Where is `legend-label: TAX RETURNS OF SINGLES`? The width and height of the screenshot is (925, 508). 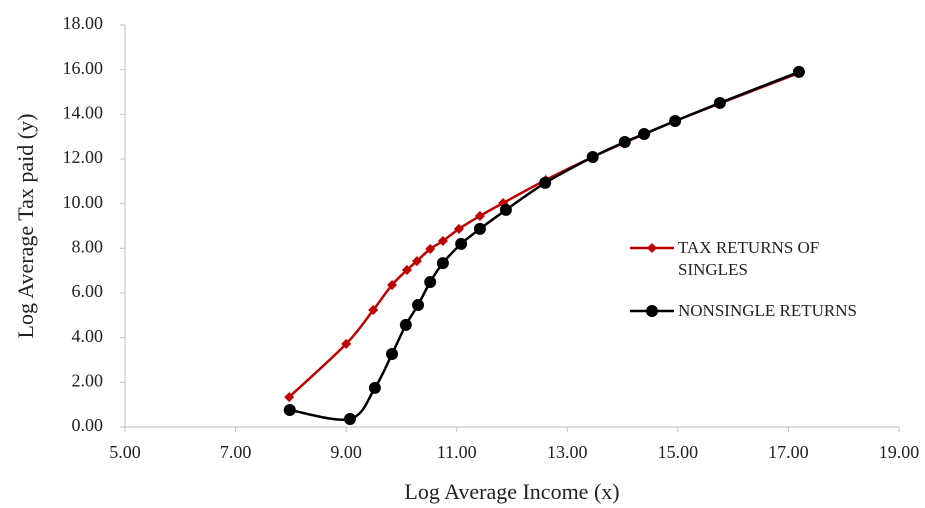
legend-label: TAX RETURNS OF SINGLES is located at coordinates (749, 258).